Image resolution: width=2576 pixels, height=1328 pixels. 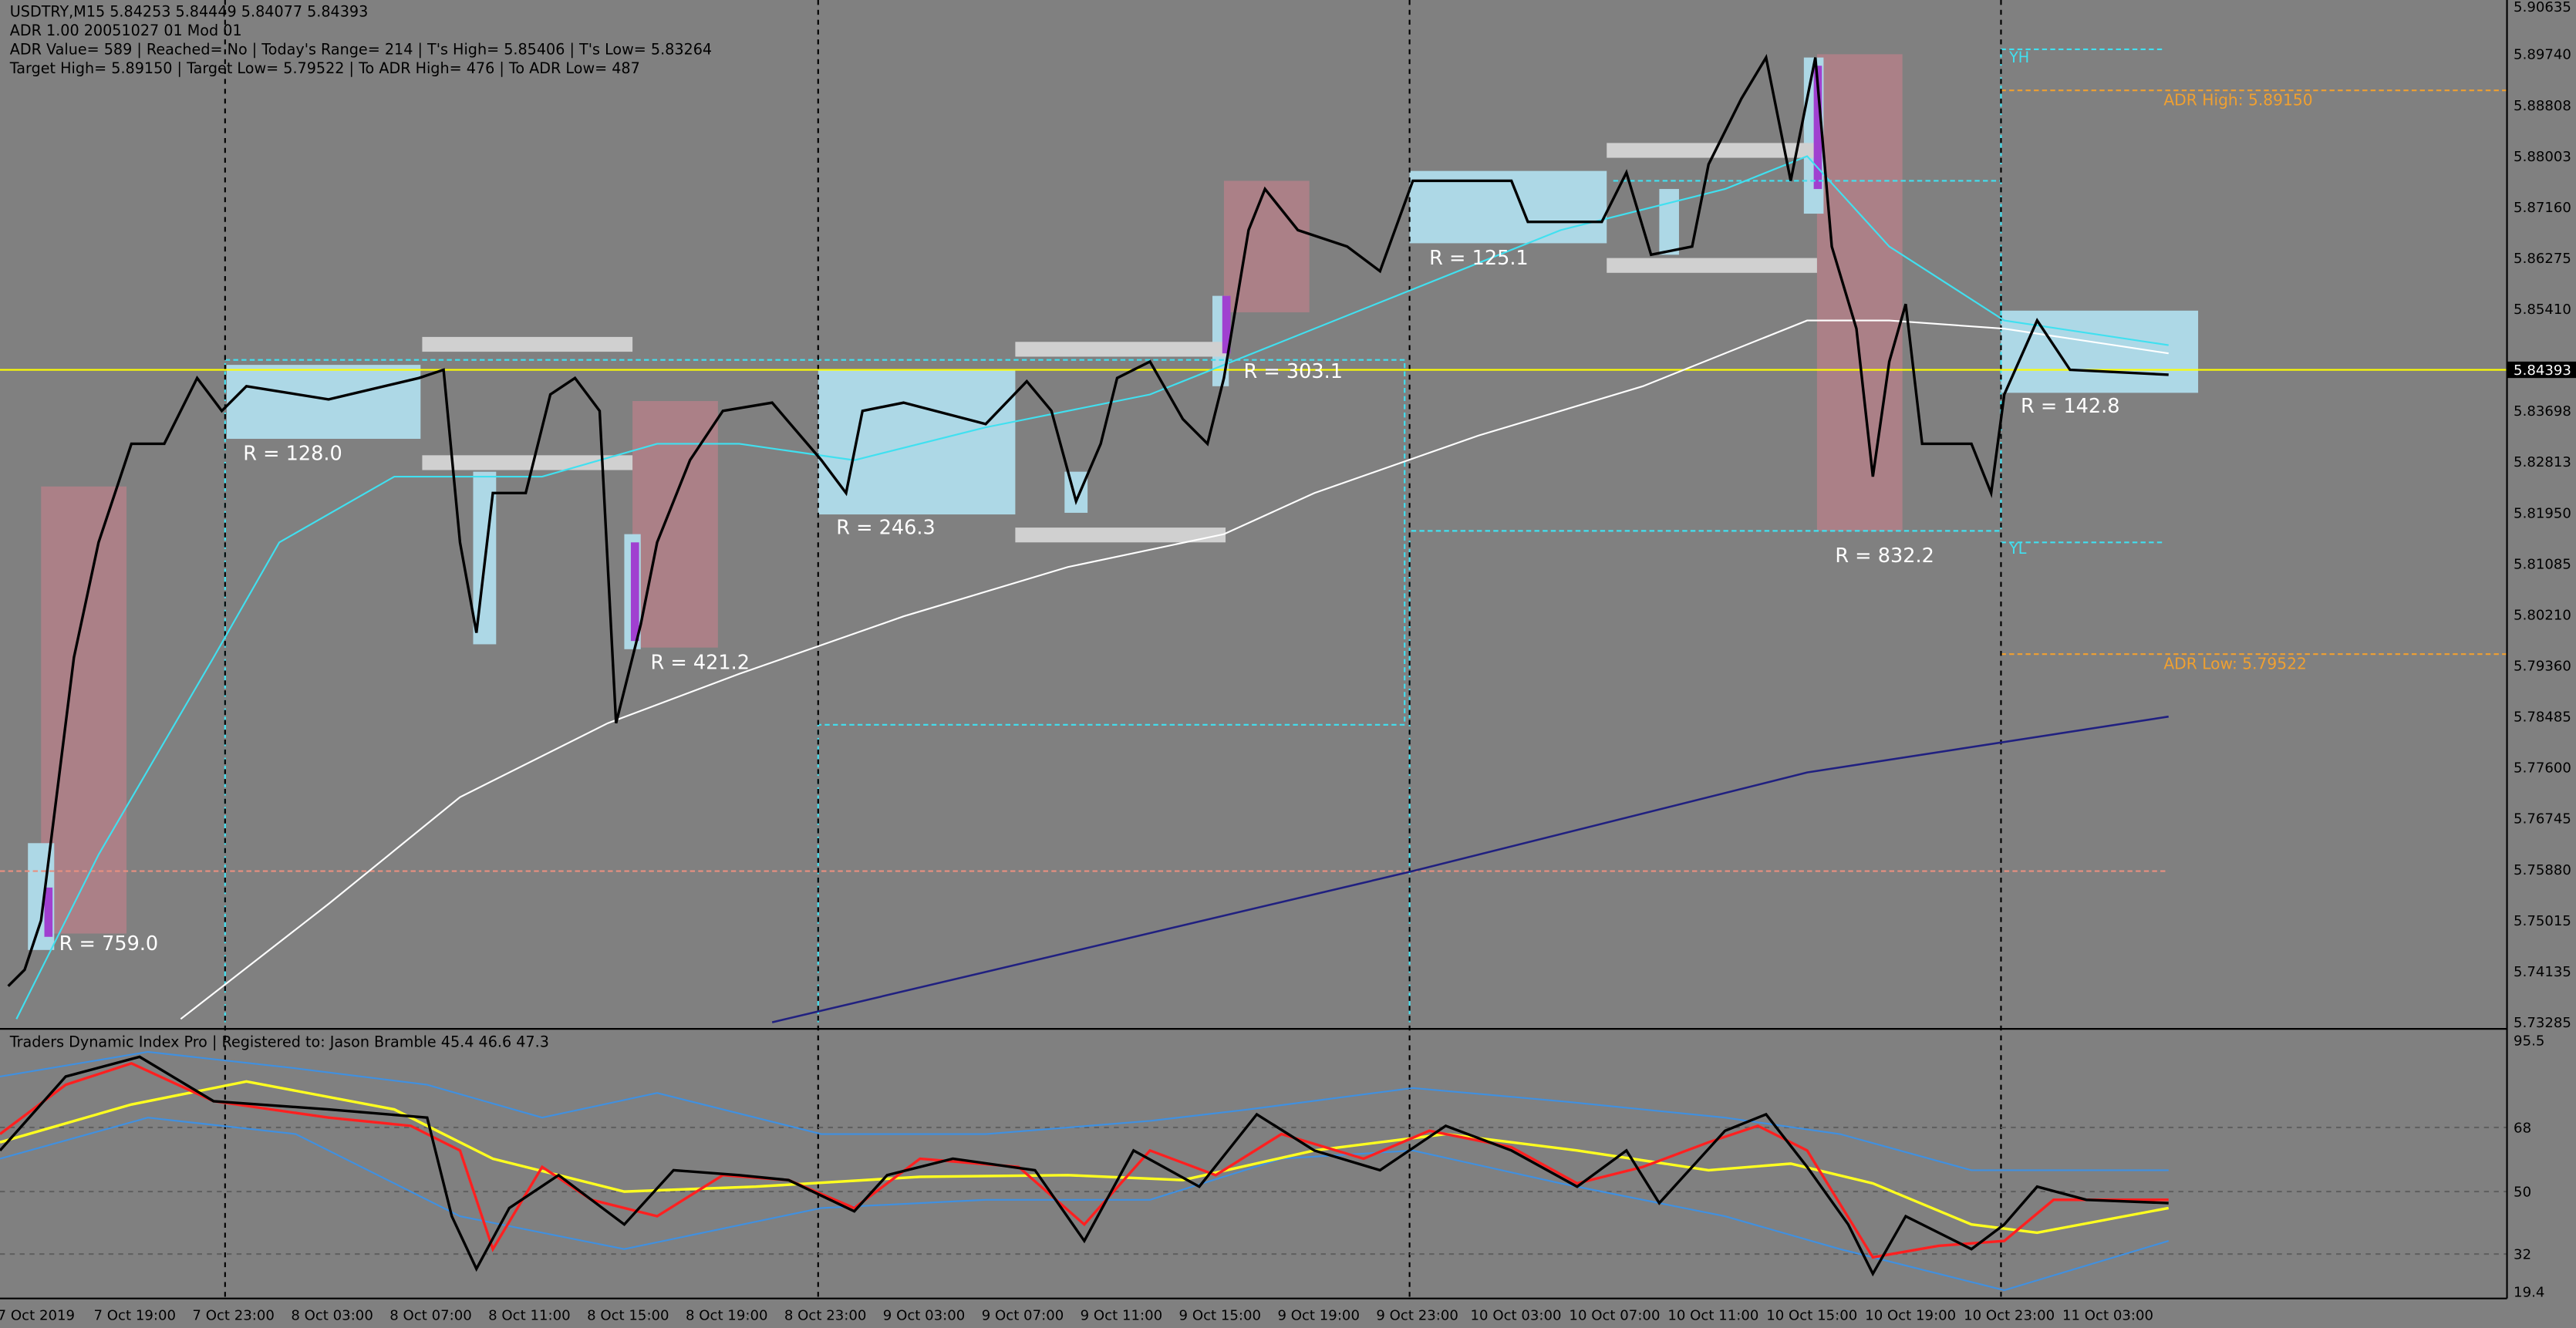 I want to click on range-label: R = 421.2, so click(x=700, y=662).